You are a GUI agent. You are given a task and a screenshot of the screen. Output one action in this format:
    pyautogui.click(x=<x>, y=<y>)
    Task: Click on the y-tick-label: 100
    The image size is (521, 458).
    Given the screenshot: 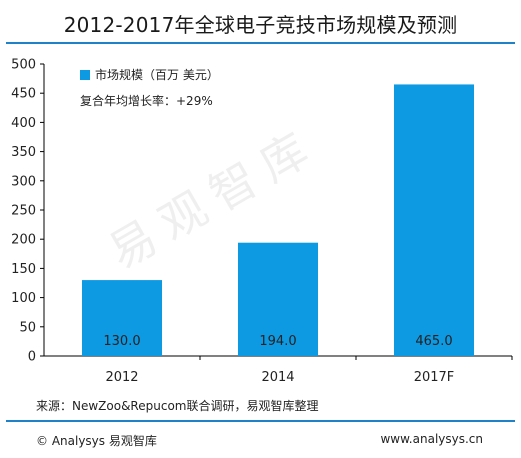 What is the action you would take?
    pyautogui.click(x=23, y=298)
    